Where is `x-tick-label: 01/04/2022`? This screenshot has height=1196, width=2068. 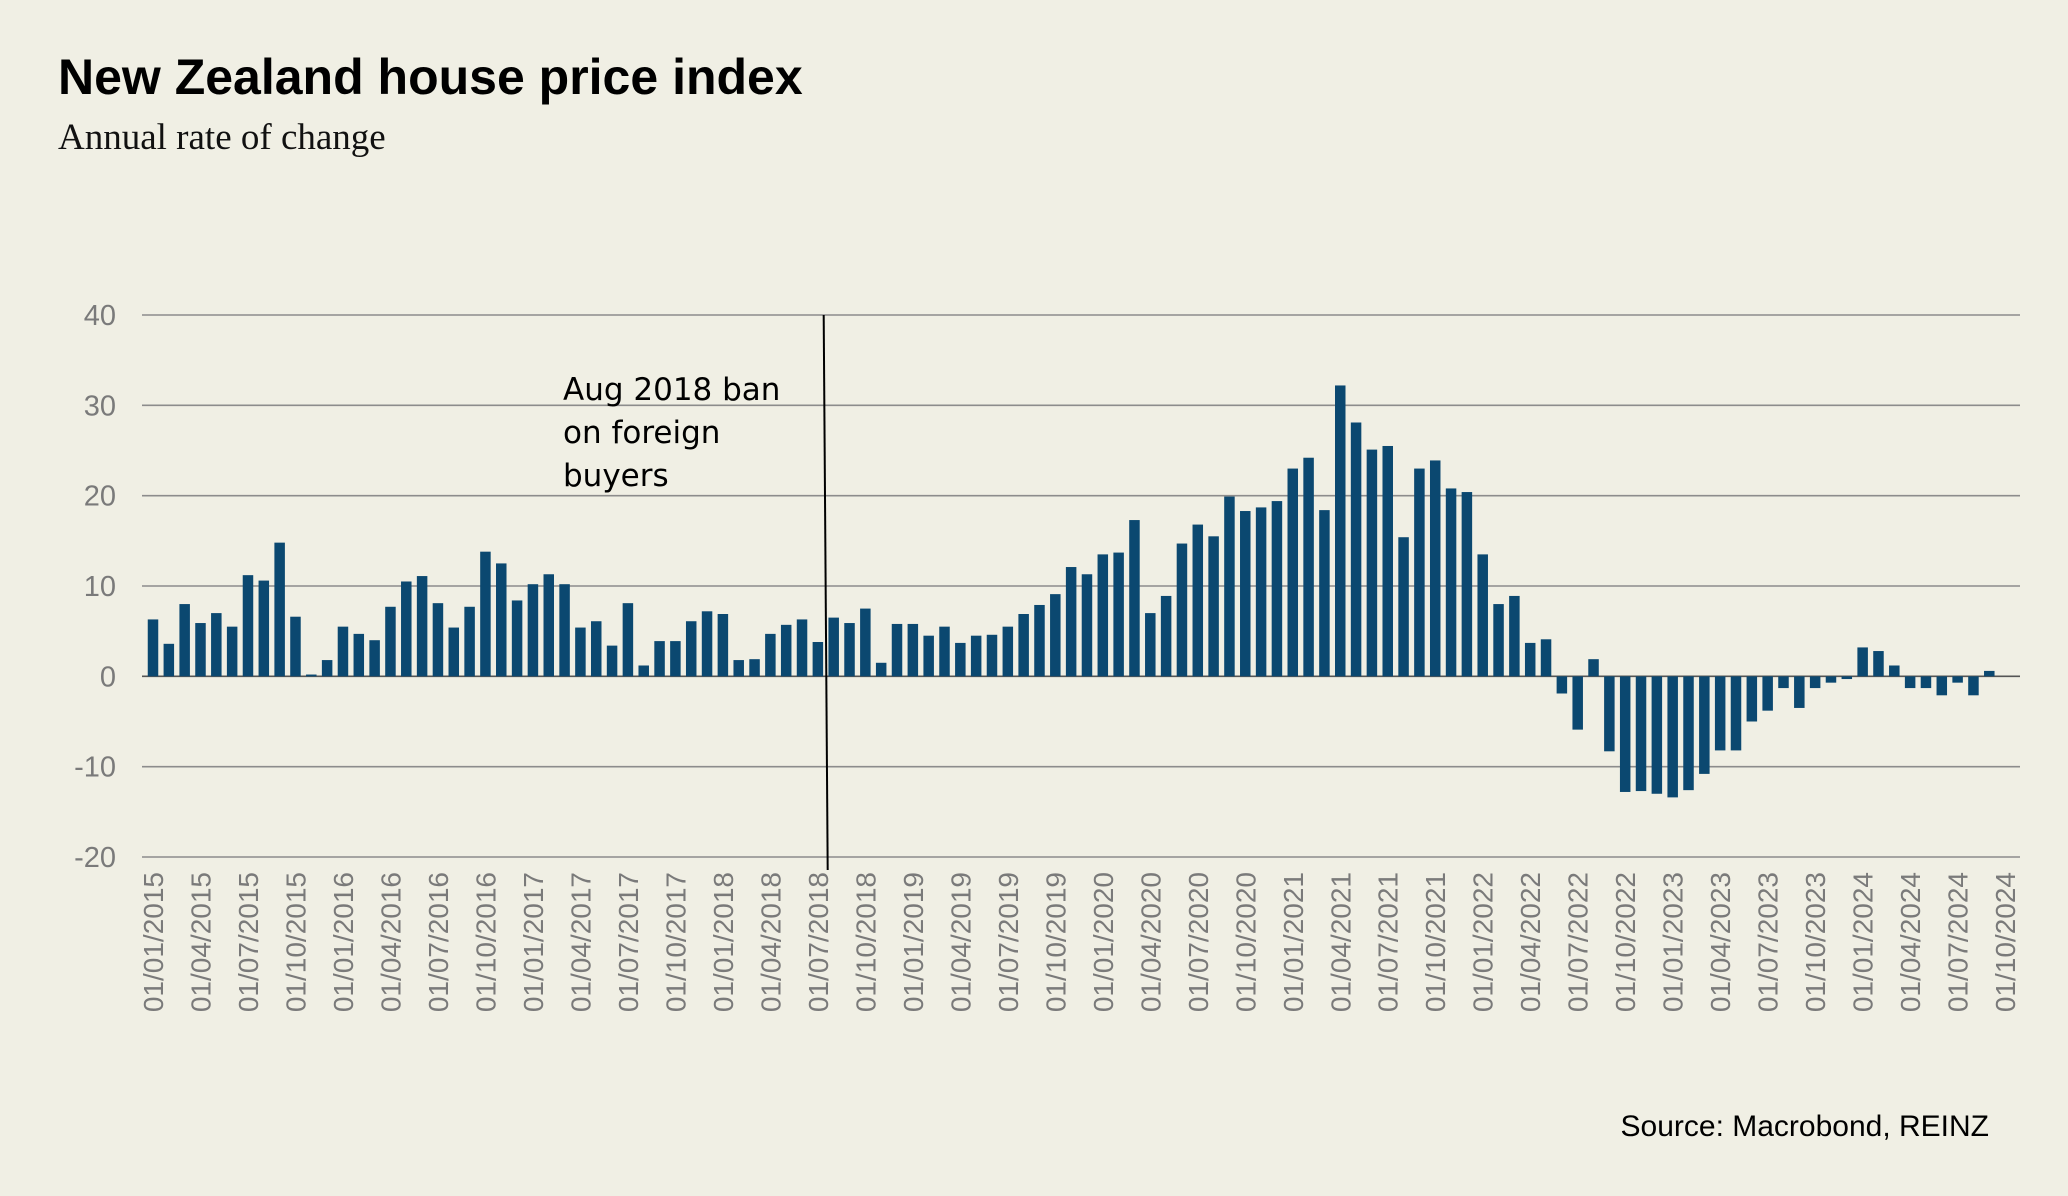
x-tick-label: 01/04/2022 is located at coordinates (1530, 942).